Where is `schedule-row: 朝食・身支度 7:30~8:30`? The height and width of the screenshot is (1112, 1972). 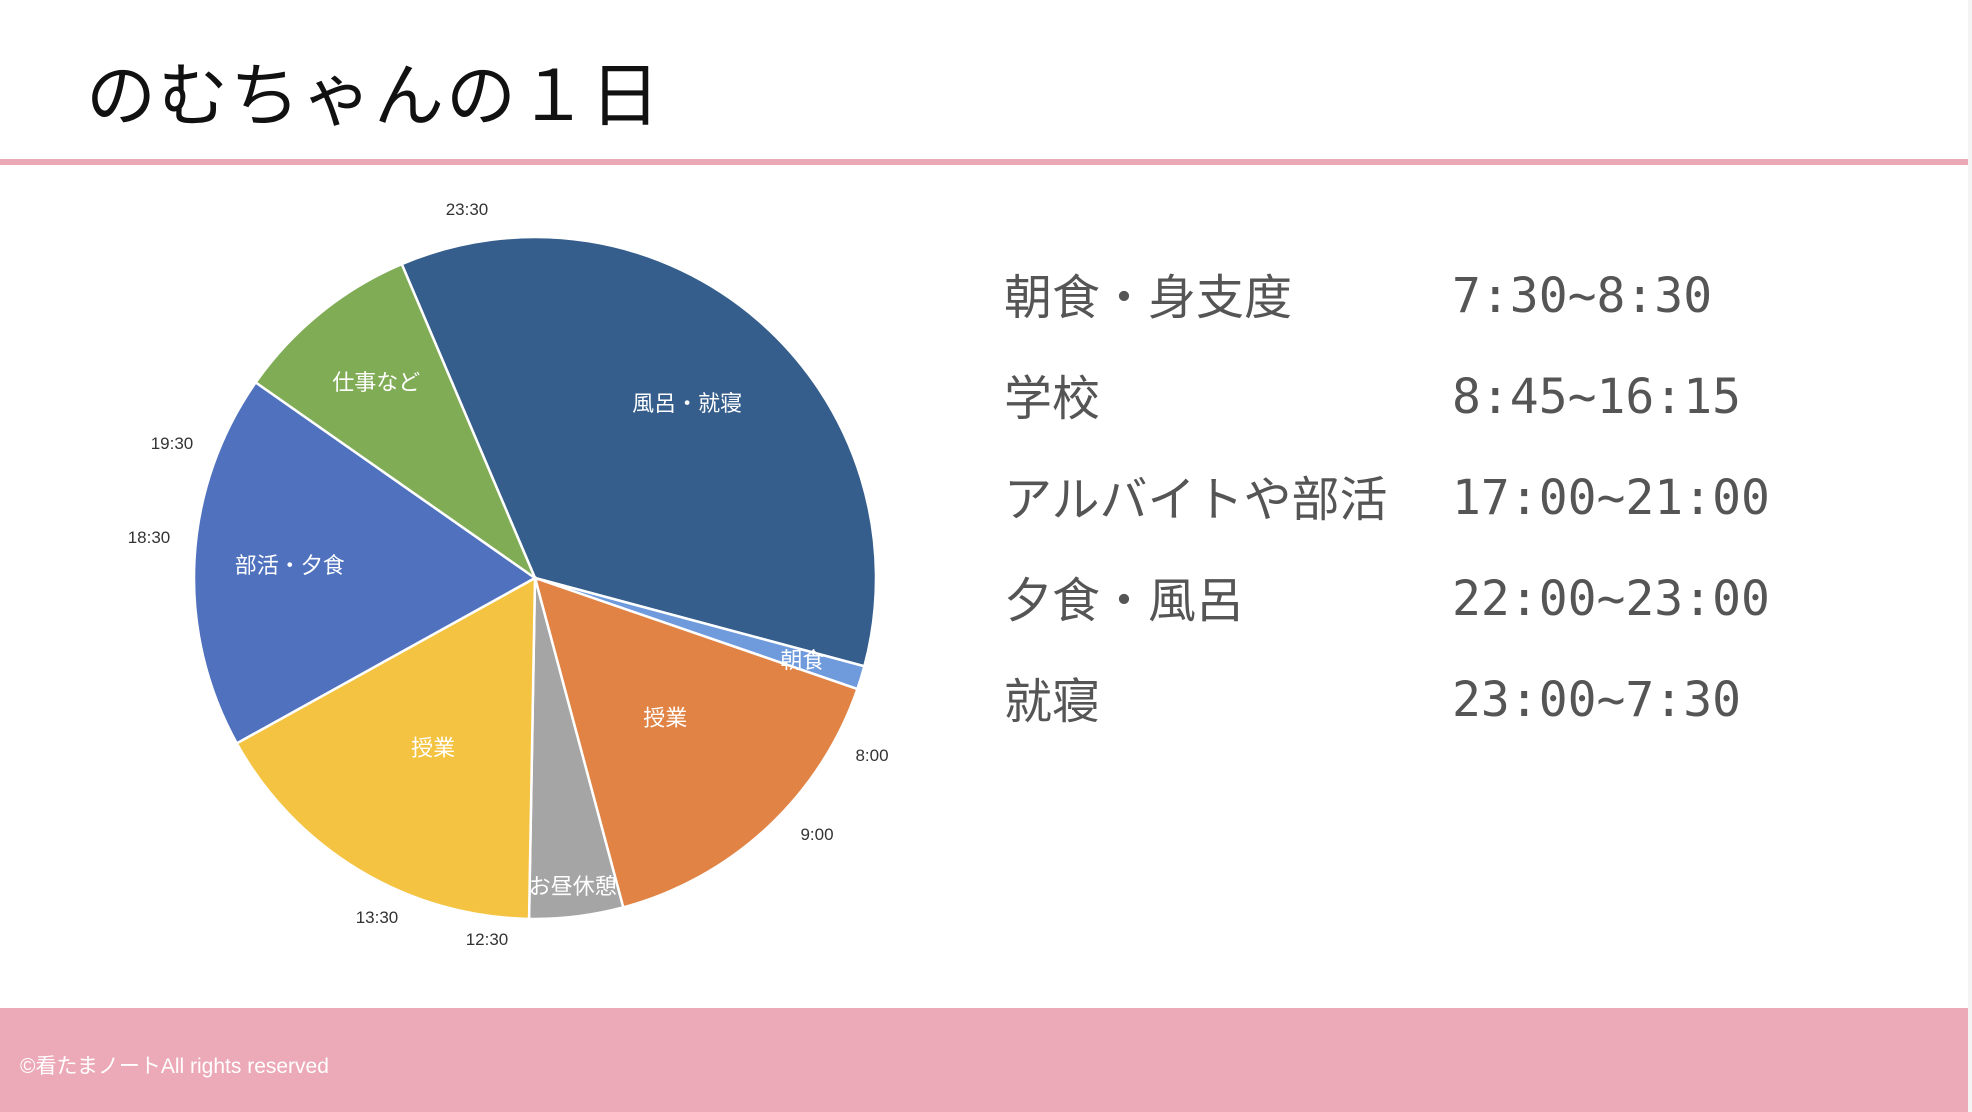 schedule-row: 朝食・身支度 7:30~8:30 is located at coordinates (1454, 308).